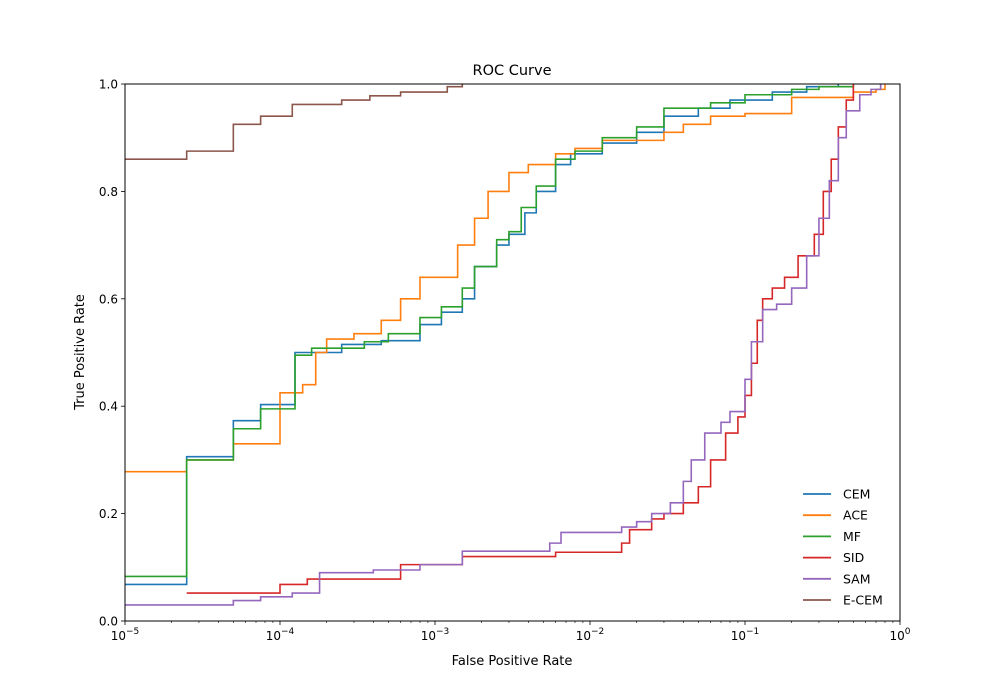 This screenshot has width=1000, height=697. I want to click on legend-label-cem: CEM, so click(856, 494).